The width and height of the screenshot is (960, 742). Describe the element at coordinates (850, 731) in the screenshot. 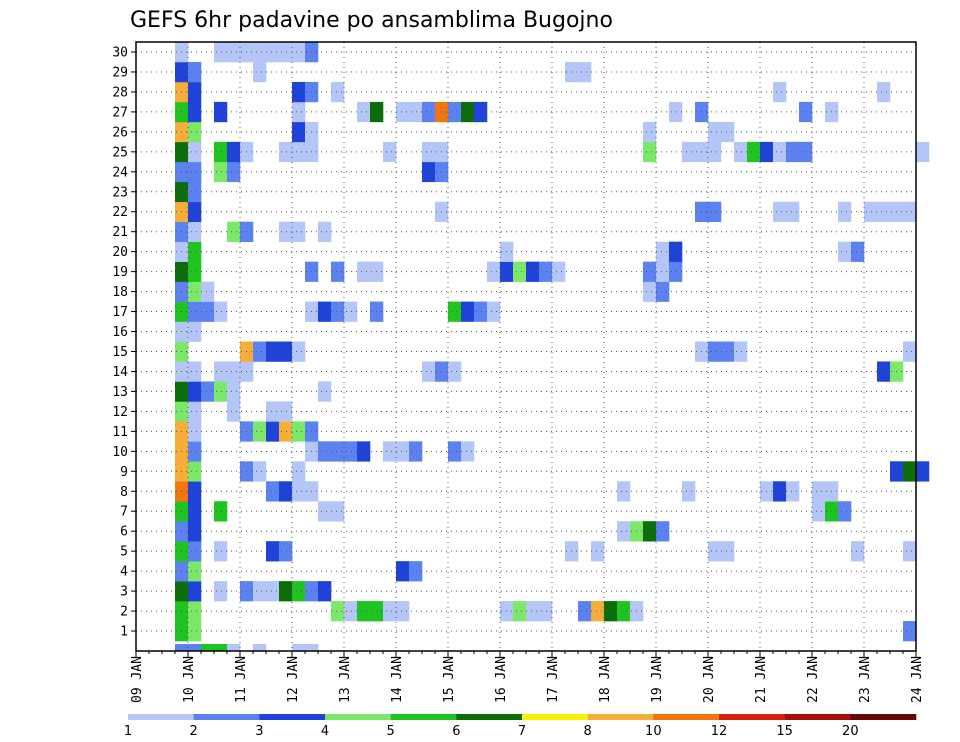

I see `colorbar-label: 20` at that location.